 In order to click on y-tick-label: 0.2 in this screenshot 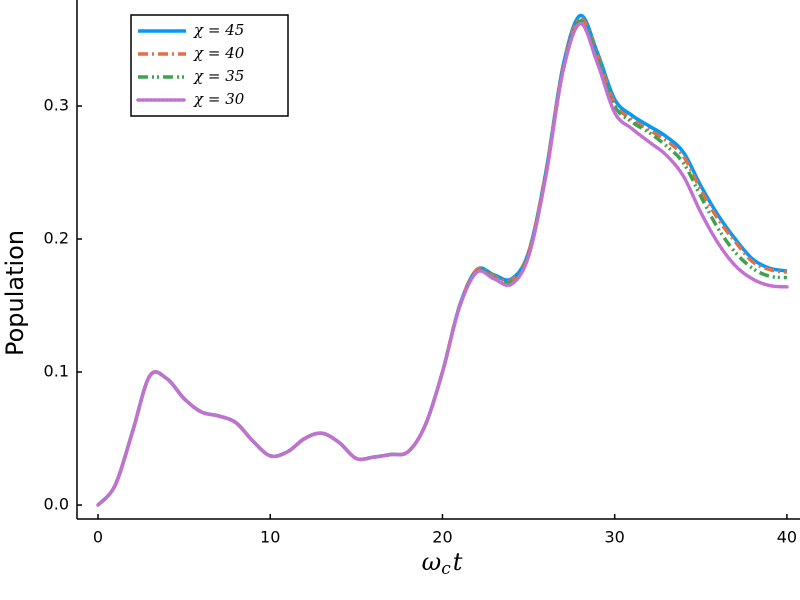, I will do `click(56, 238)`.